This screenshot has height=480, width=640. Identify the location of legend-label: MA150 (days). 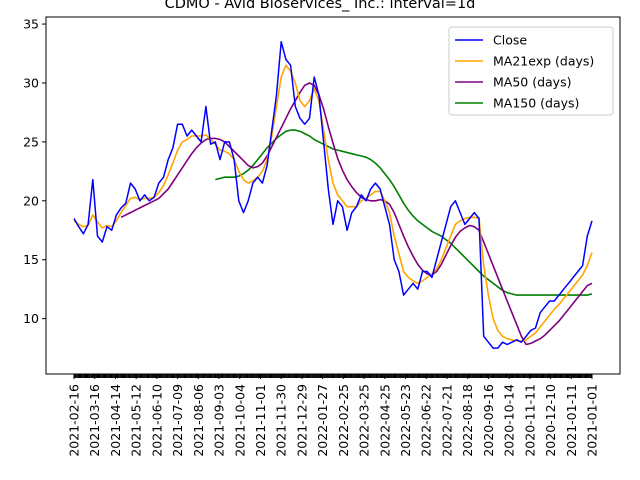
(536, 103).